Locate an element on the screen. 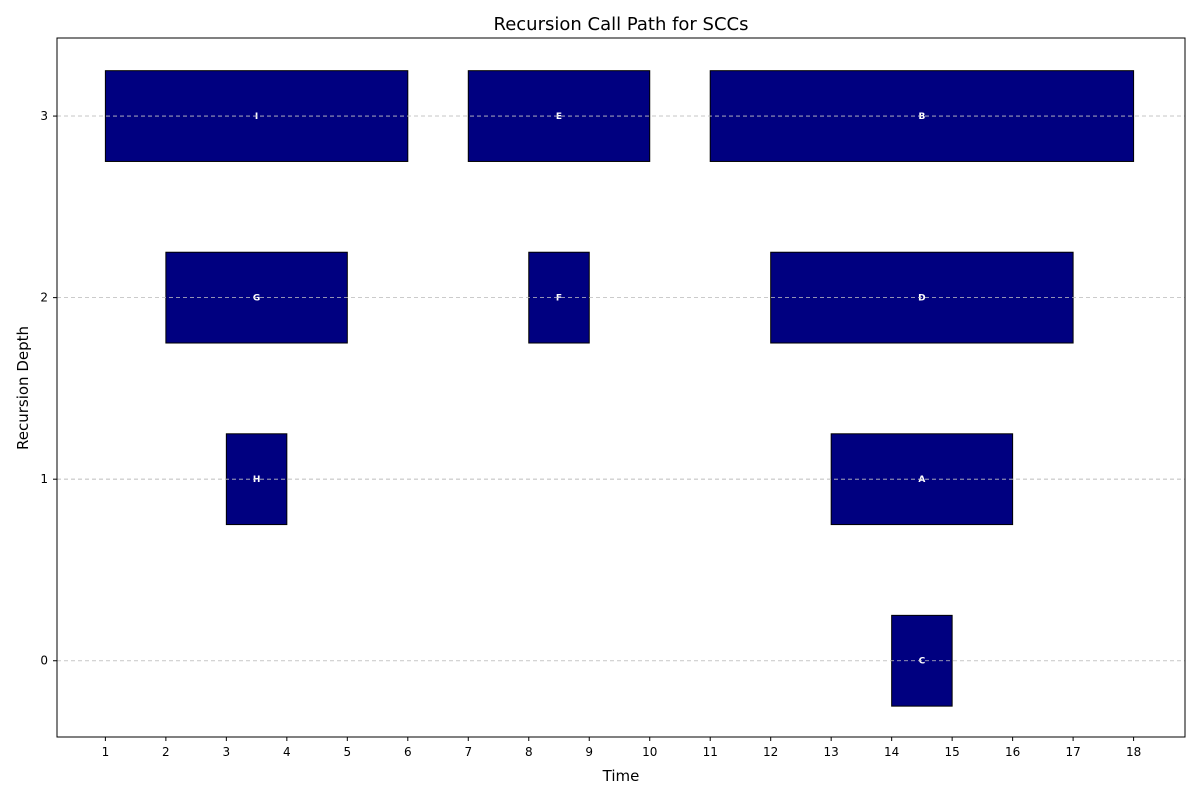 The height and width of the screenshot is (804, 1200). call-label-d: D is located at coordinates (921, 299).